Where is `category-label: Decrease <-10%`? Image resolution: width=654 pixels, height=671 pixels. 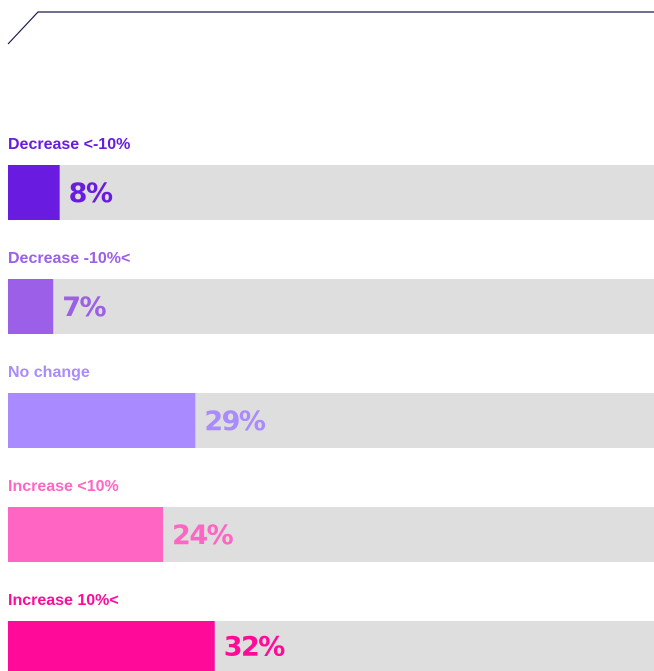
category-label: Decrease <-10% is located at coordinates (69, 144).